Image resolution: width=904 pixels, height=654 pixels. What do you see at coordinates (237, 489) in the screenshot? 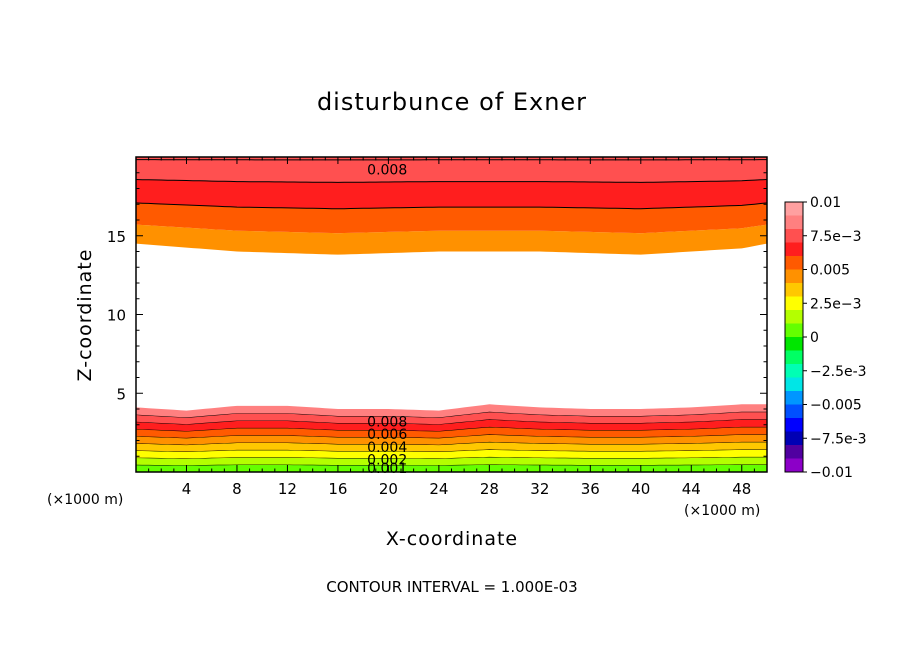
I see `x-tick-label-8: 8` at bounding box center [237, 489].